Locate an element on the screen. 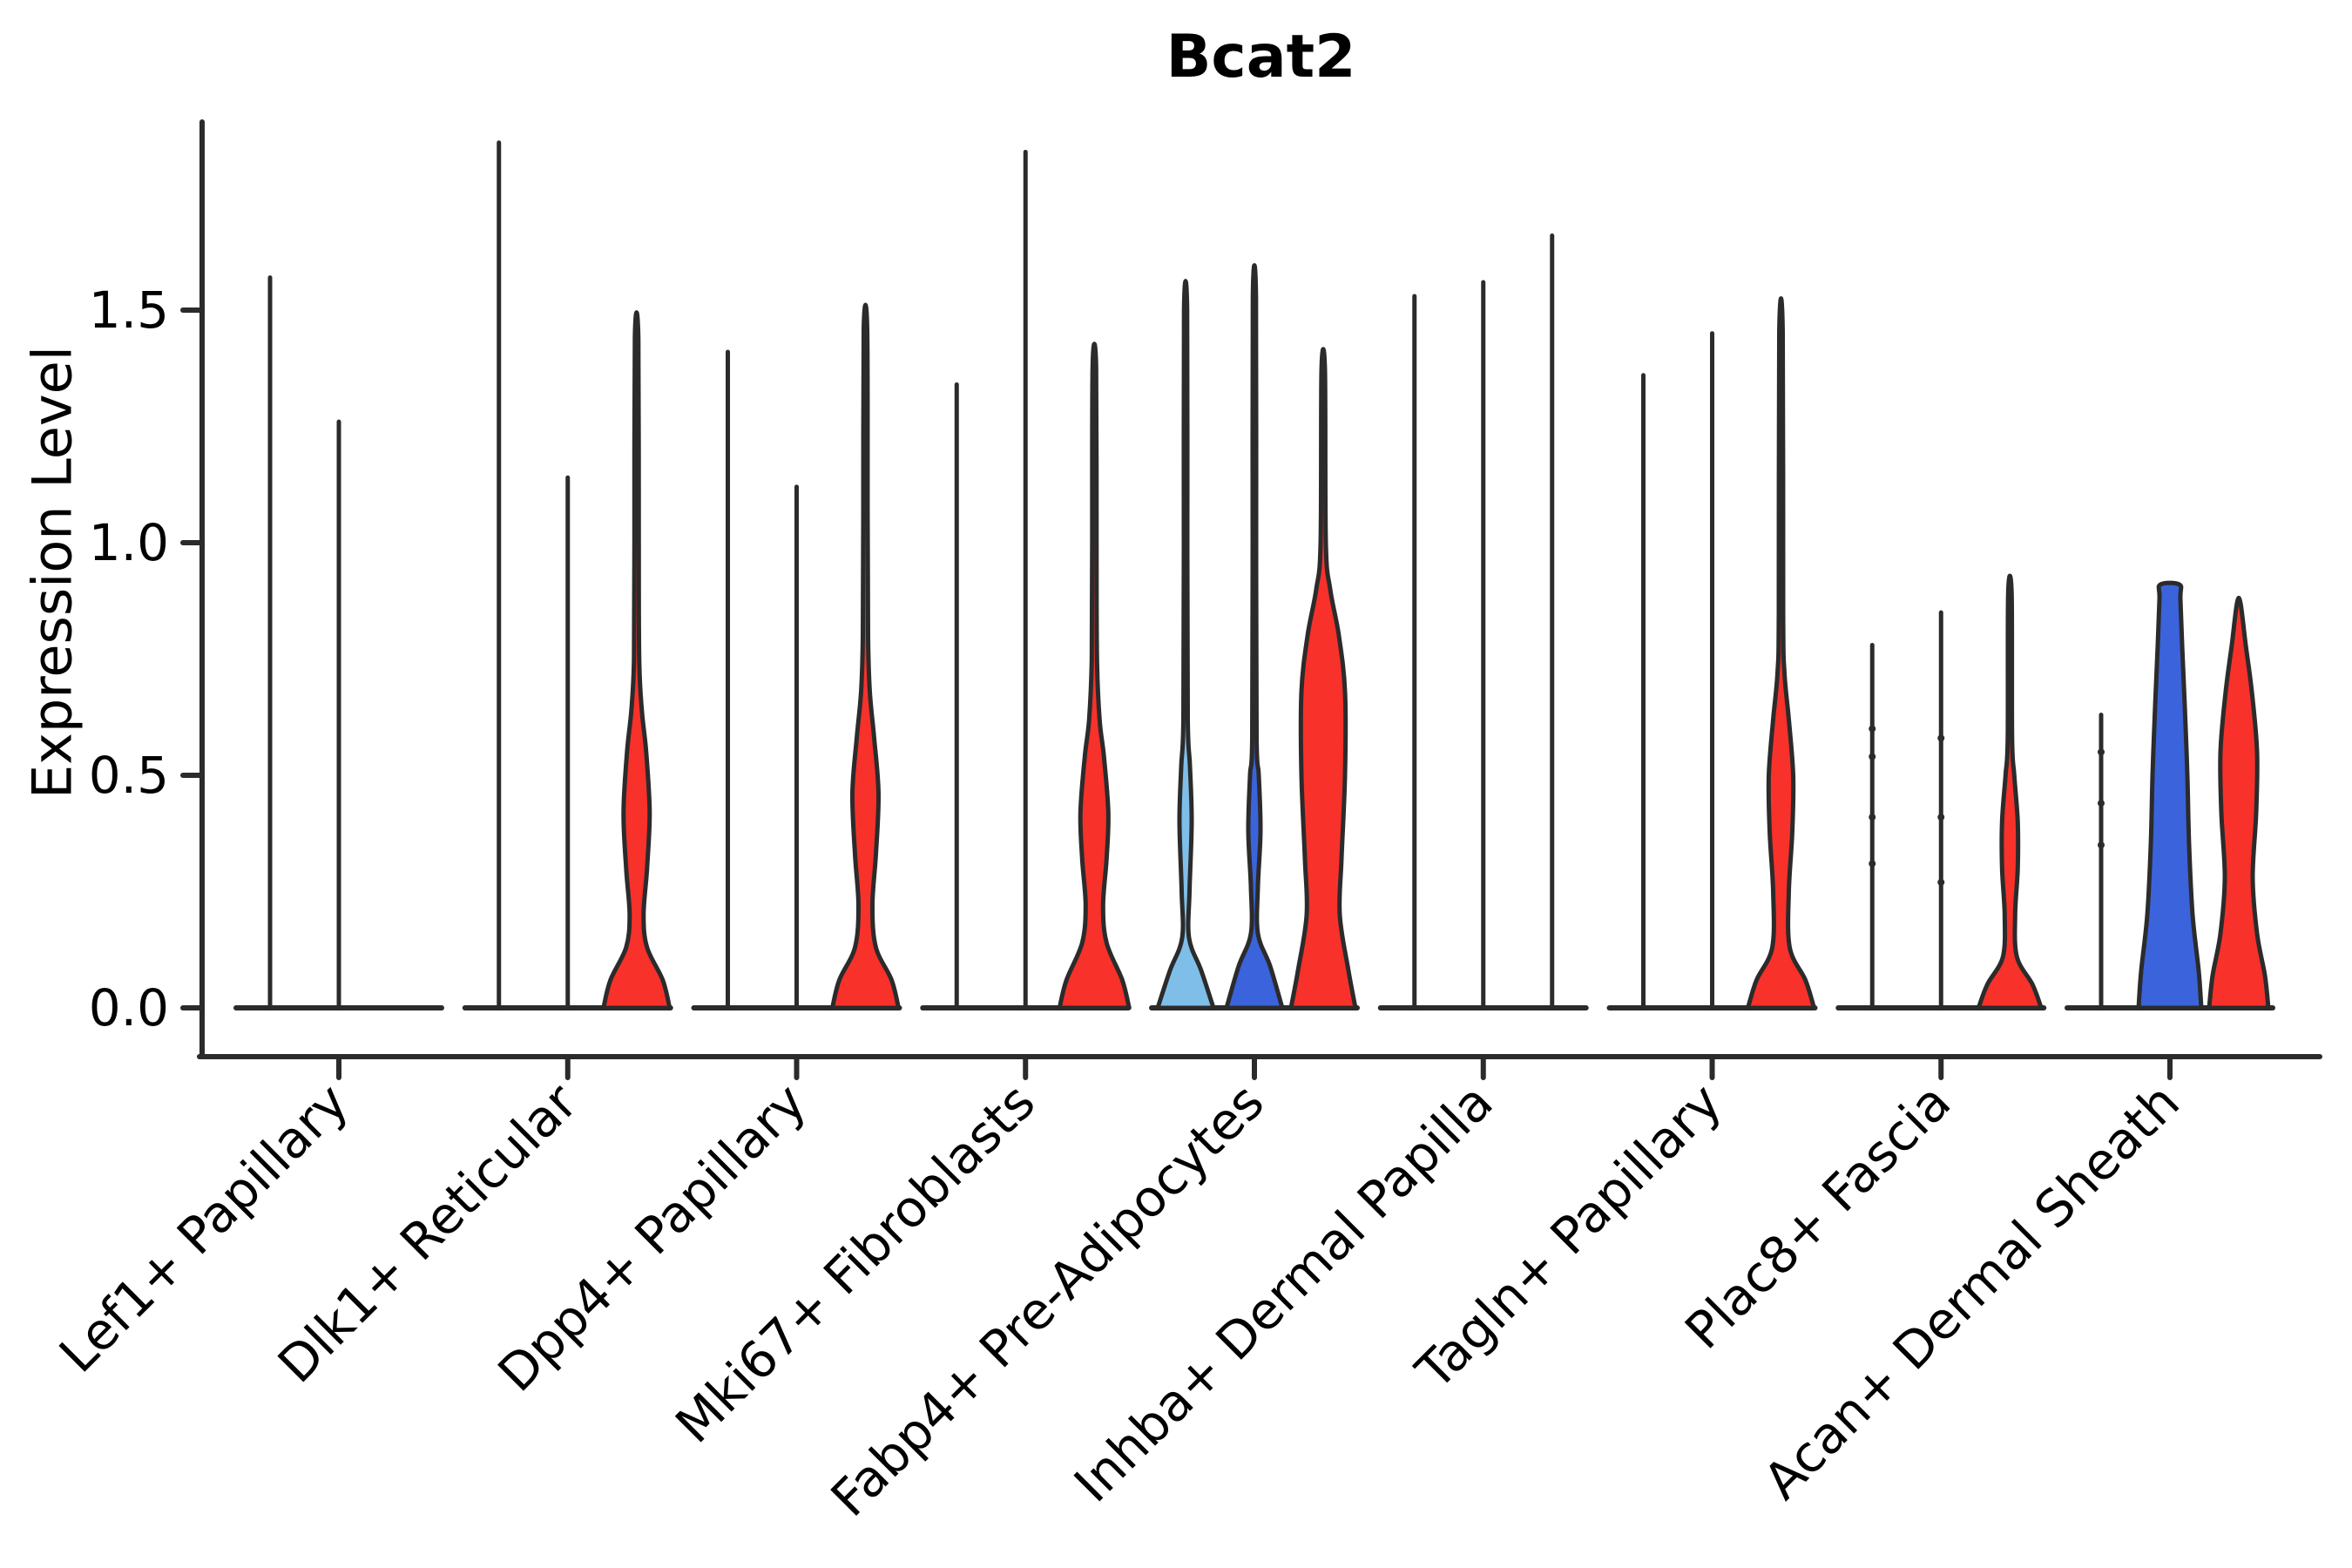 Image resolution: width=2352 pixels, height=1568 pixels. x-tick-label: Acan+ Dermal Sheath is located at coordinates (1971, 1291).